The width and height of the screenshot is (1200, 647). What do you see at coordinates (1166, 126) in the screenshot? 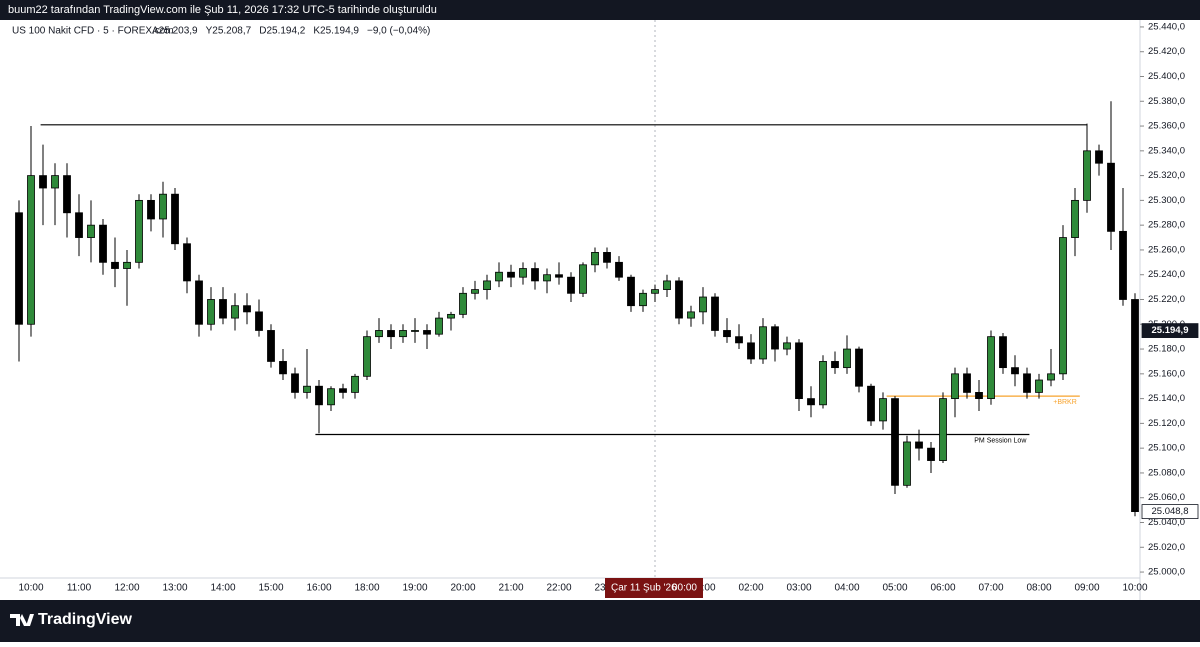
I see `y-tick-label: 25.360,0` at bounding box center [1166, 126].